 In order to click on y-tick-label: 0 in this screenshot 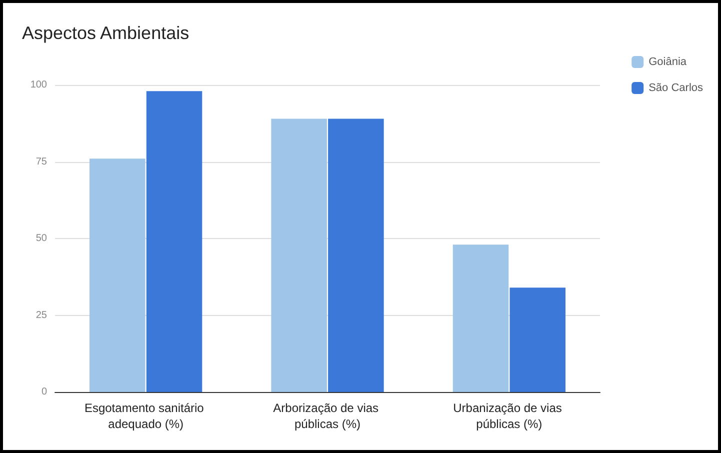, I will do `click(44, 392)`.